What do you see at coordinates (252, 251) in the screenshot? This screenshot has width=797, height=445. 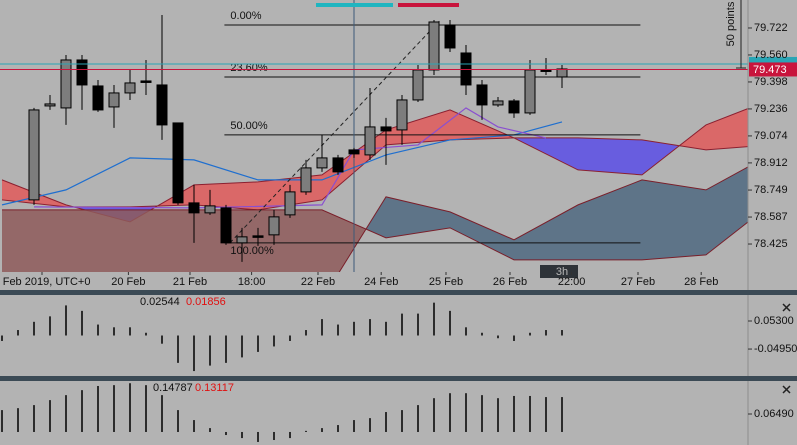 I see `fib-label: 100.00%` at bounding box center [252, 251].